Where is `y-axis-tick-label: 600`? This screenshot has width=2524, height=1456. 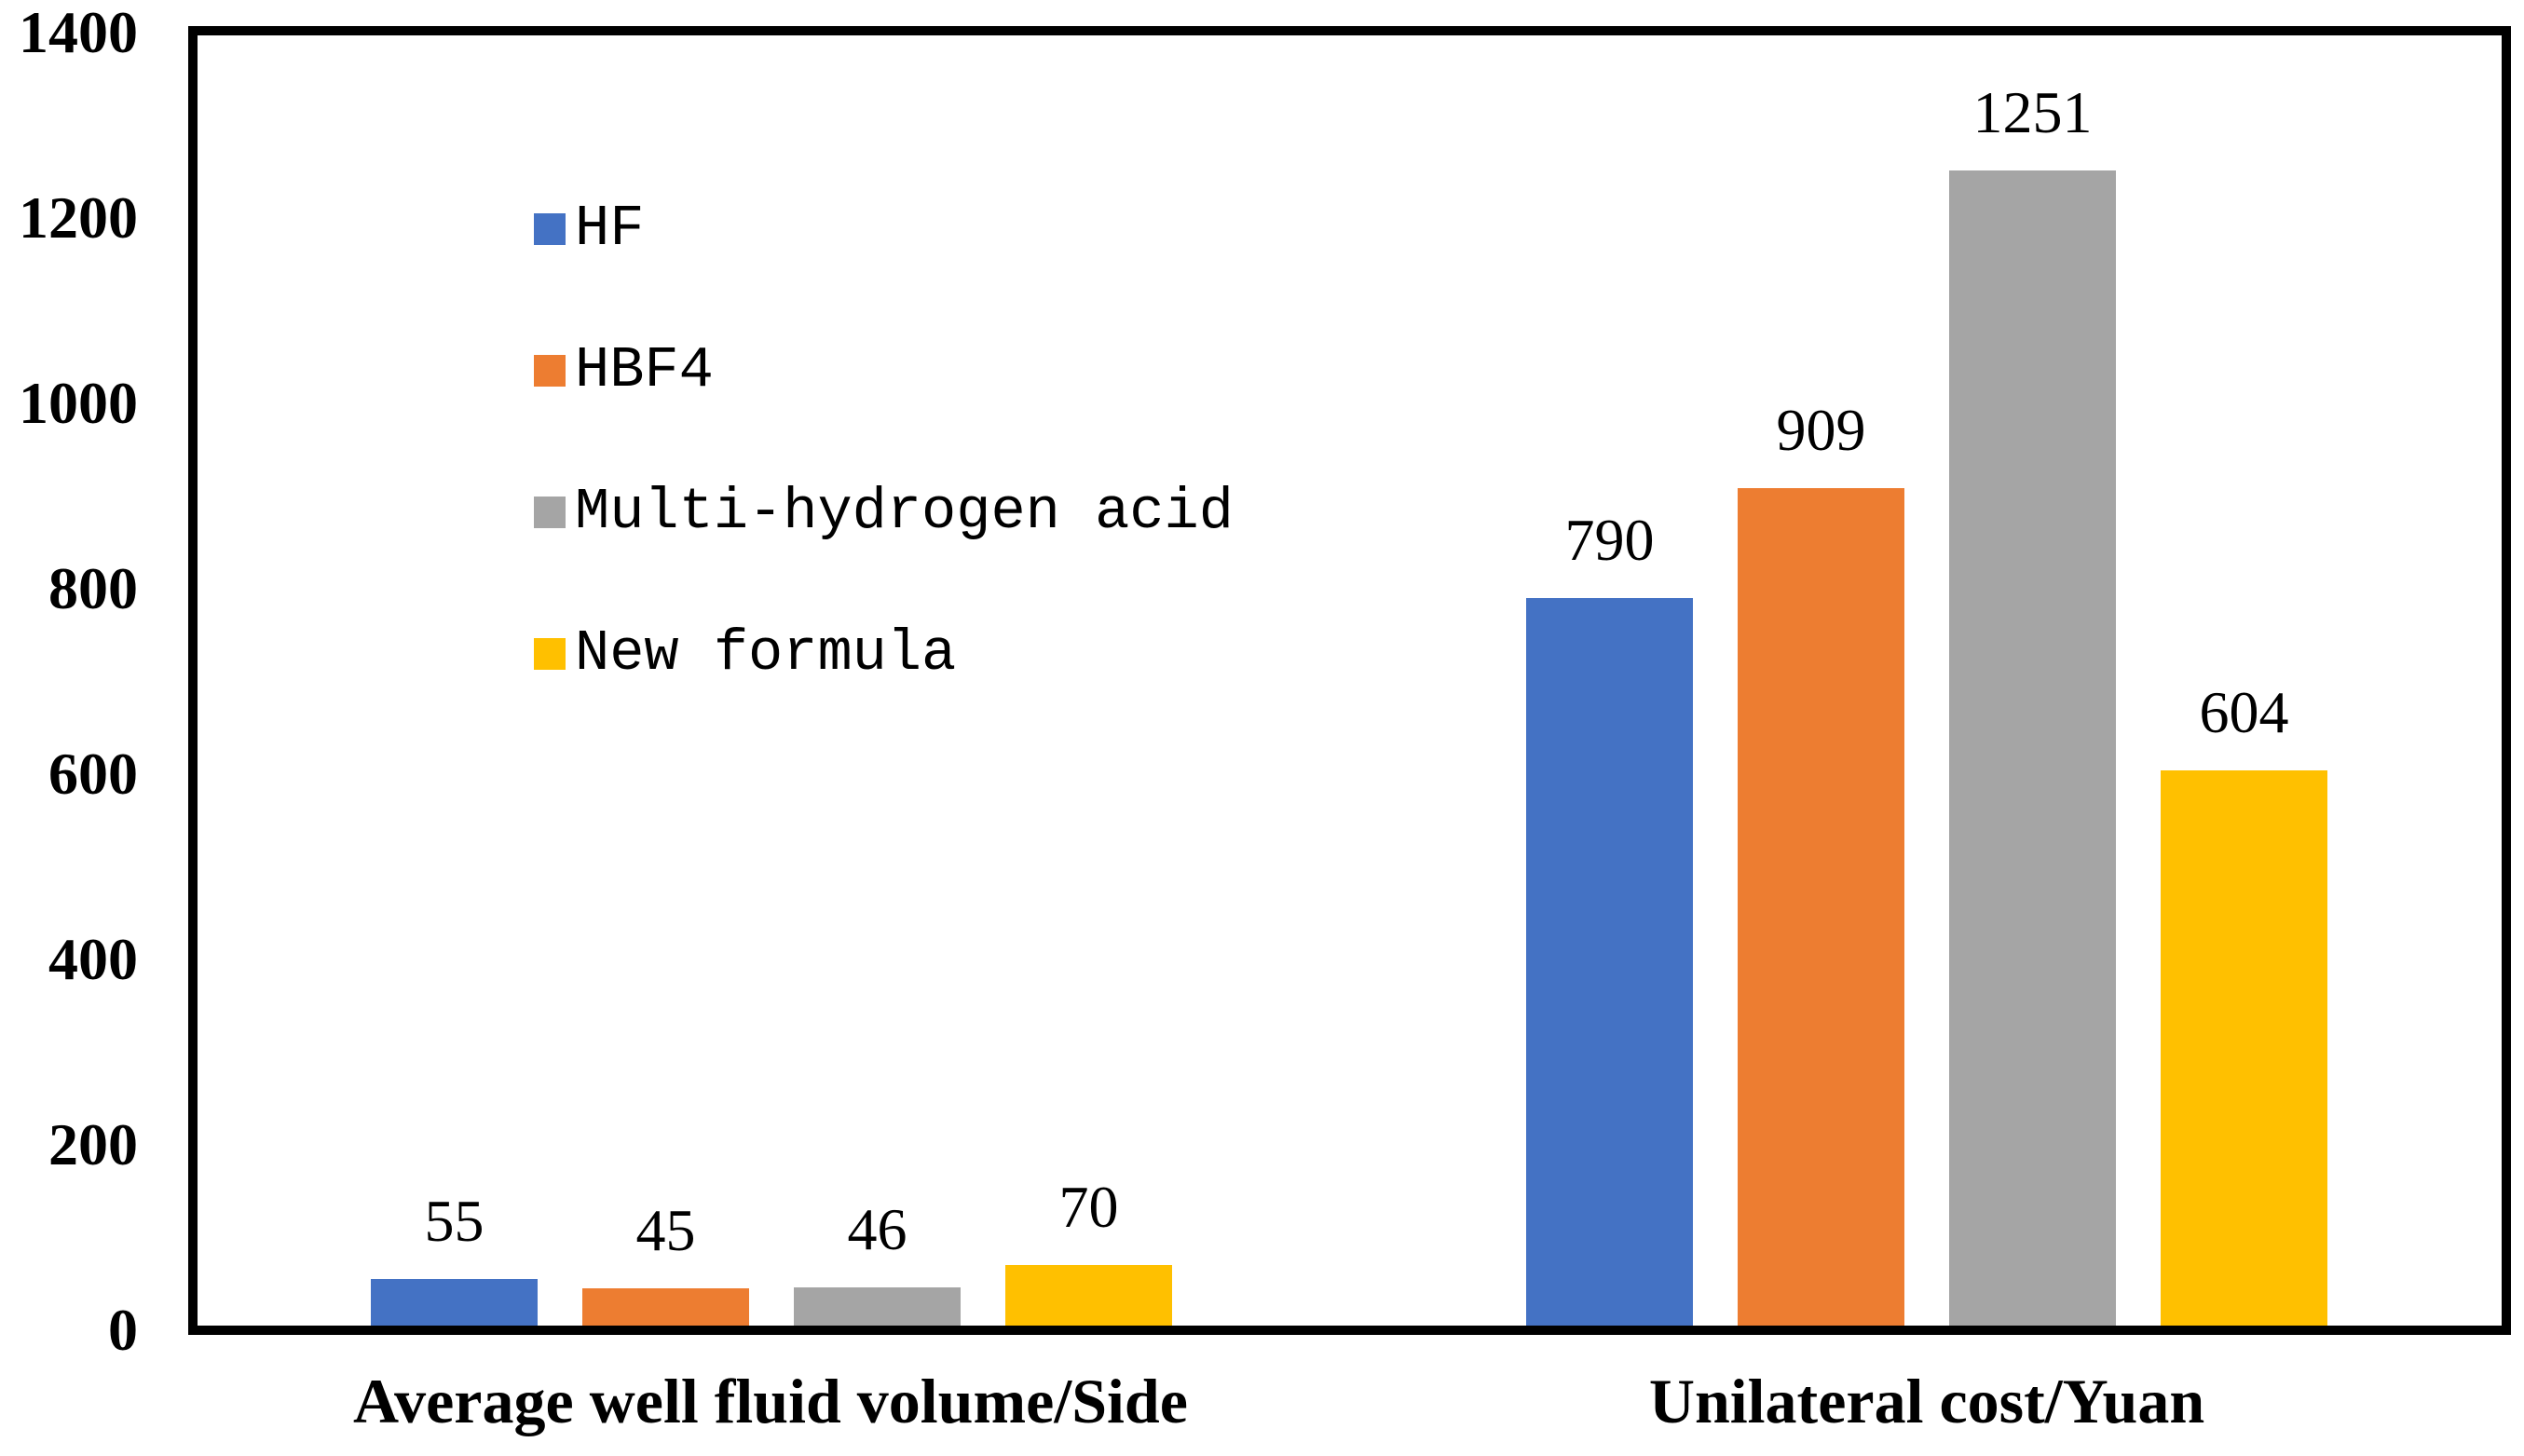 y-axis-tick-label: 600 is located at coordinates (93, 774).